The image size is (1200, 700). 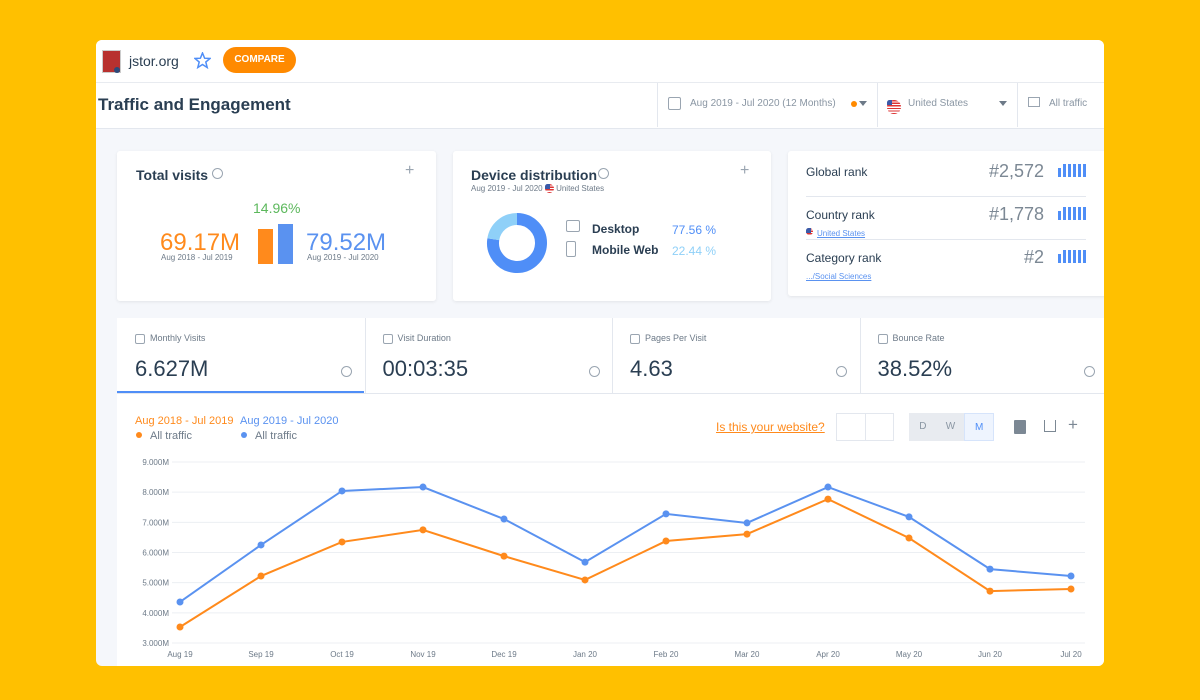 I want to click on donut-segment, so click(x=517, y=243).